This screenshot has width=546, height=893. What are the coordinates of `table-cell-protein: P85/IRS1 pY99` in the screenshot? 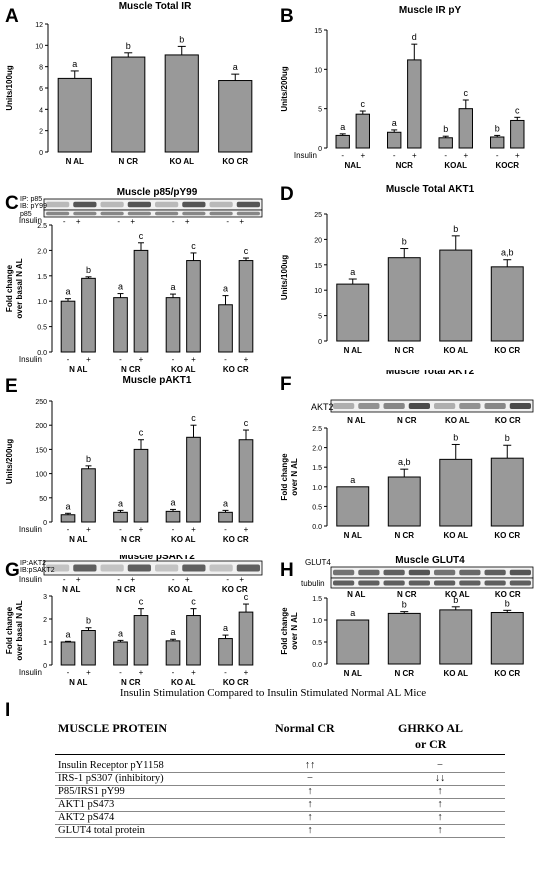 It's located at (91, 791).